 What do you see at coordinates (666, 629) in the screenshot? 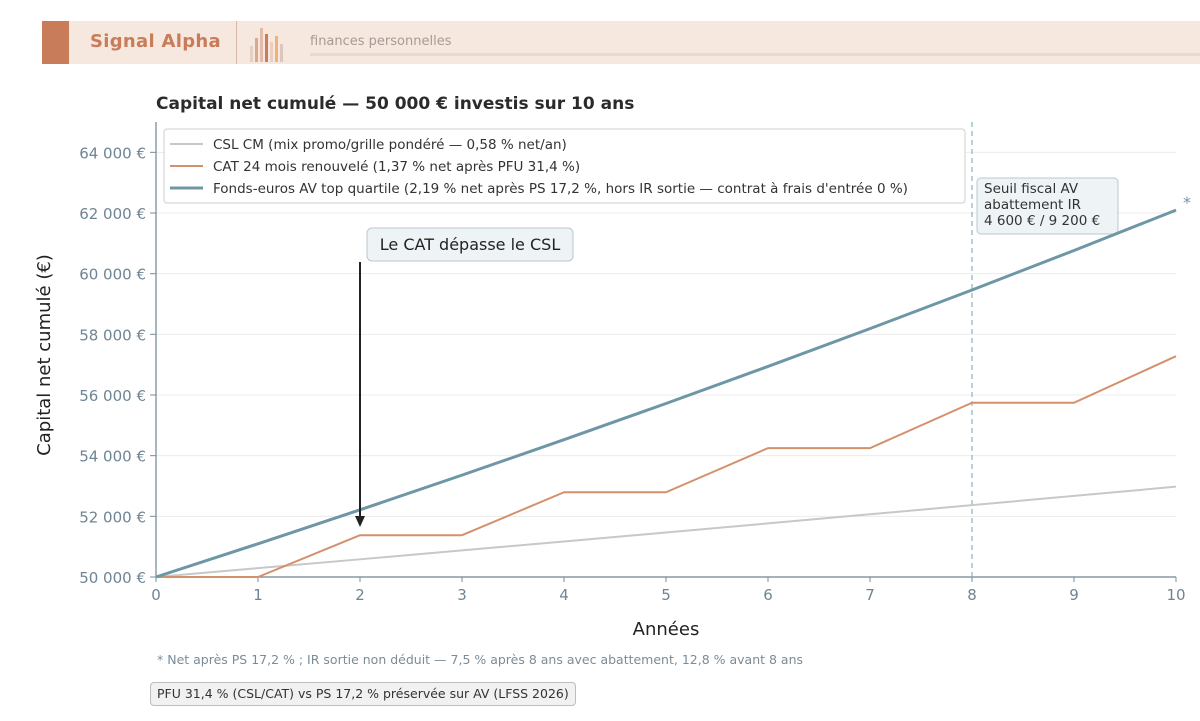
I see `x-axis-label: Années` at bounding box center [666, 629].